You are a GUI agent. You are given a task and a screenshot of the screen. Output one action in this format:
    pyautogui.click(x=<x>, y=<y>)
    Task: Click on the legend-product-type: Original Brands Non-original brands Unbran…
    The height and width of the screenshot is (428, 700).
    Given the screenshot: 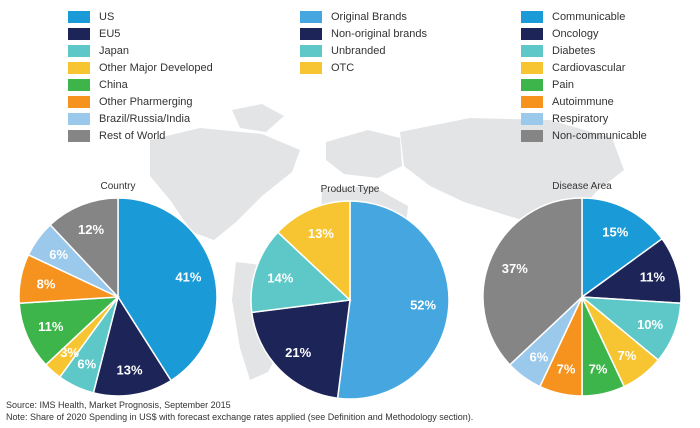 What is the action you would take?
    pyautogui.click(x=363, y=42)
    